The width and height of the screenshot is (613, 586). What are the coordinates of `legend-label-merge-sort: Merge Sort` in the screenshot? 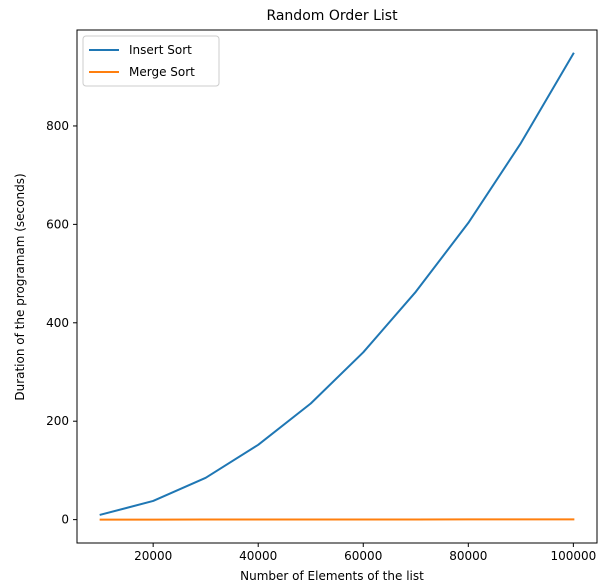 It's located at (162, 72).